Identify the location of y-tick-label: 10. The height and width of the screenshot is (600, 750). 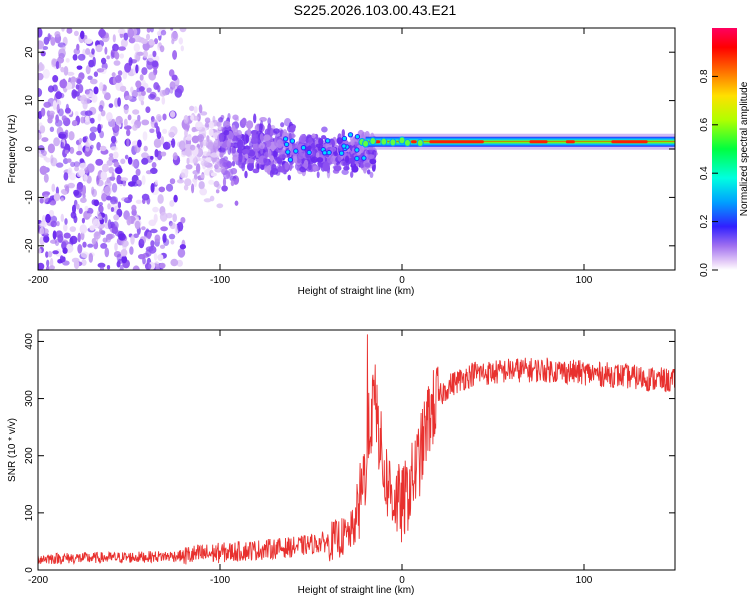
(29, 101).